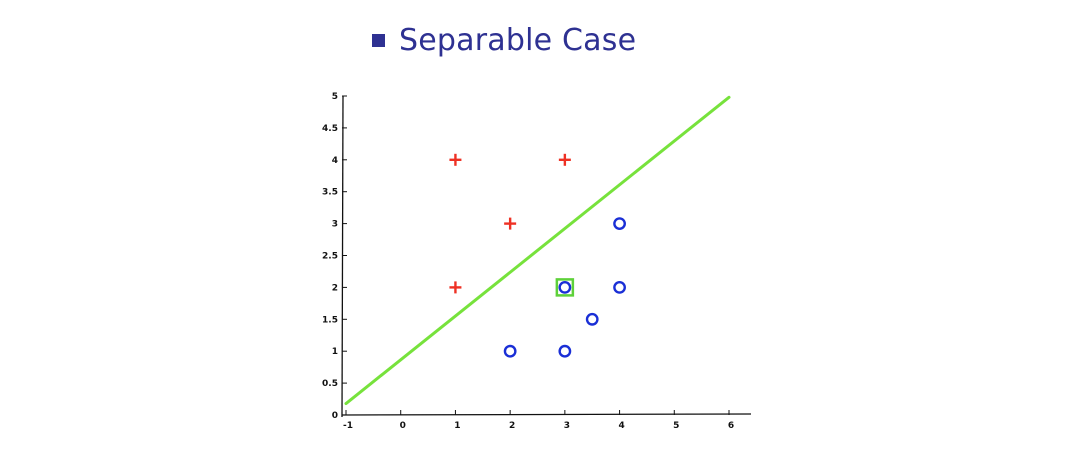 Image resolution: width=1090 pixels, height=468 pixels. What do you see at coordinates (676, 426) in the screenshot?
I see `x-tick-label: 5` at bounding box center [676, 426].